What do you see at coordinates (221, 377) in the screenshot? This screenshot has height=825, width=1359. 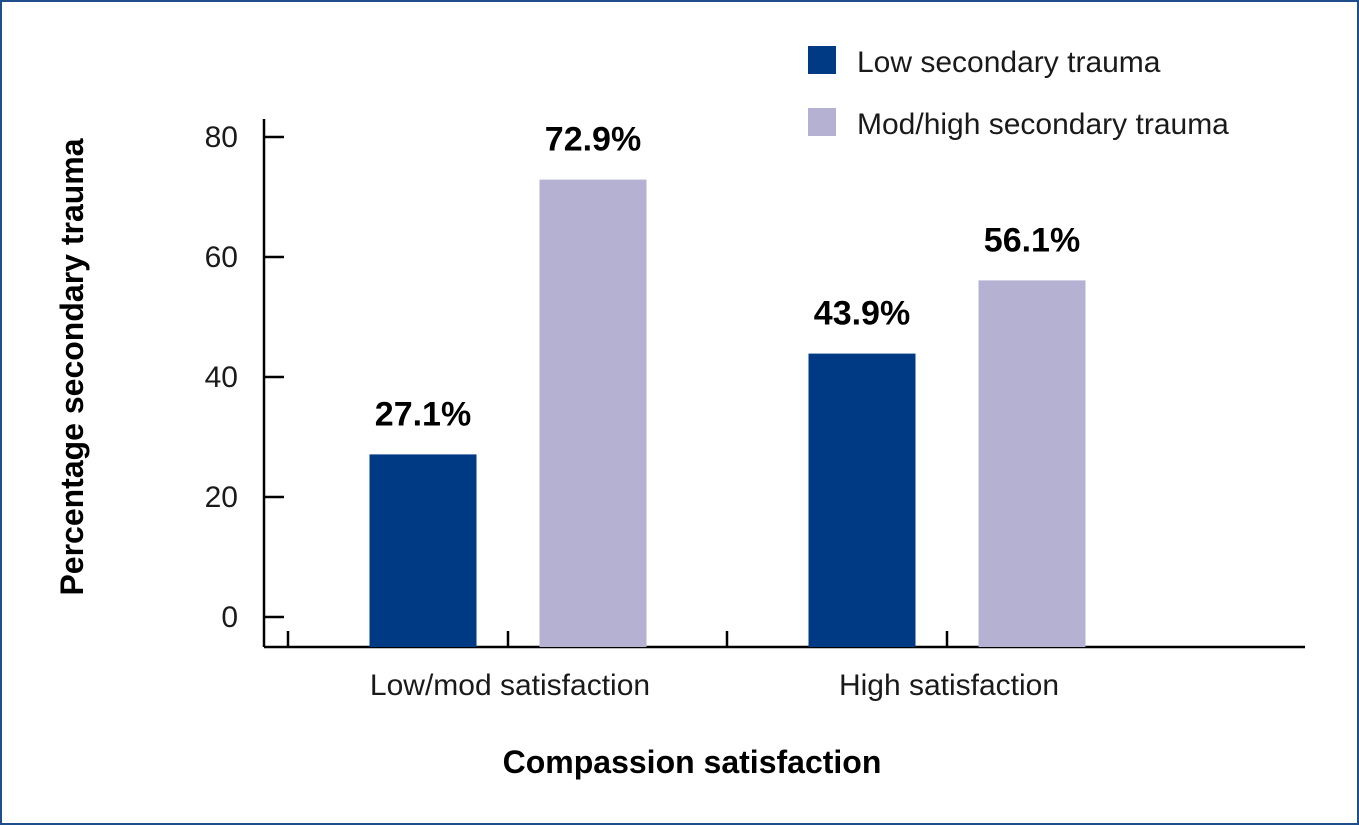 I see `y-tick-label: 40` at bounding box center [221, 377].